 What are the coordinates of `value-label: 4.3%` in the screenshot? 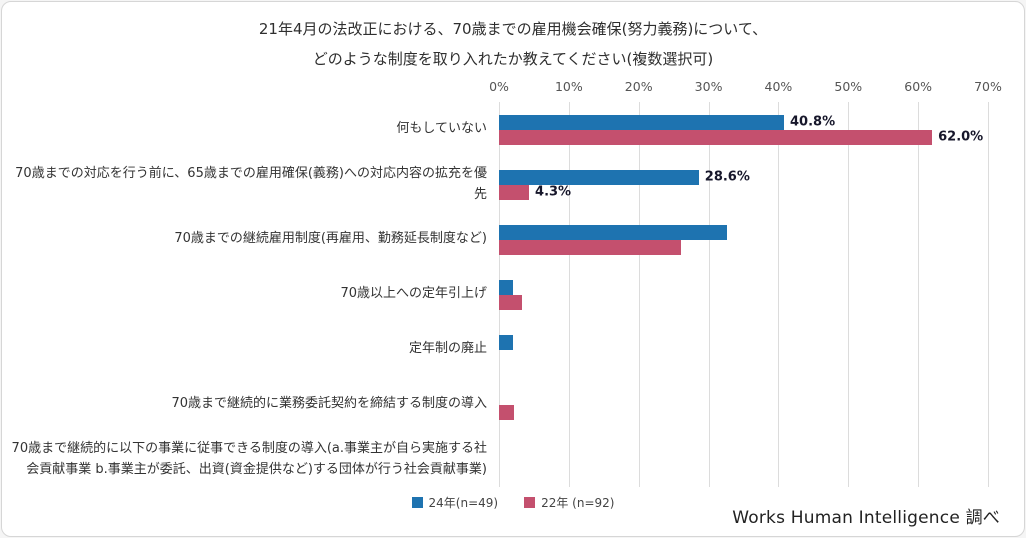 It's located at (553, 192).